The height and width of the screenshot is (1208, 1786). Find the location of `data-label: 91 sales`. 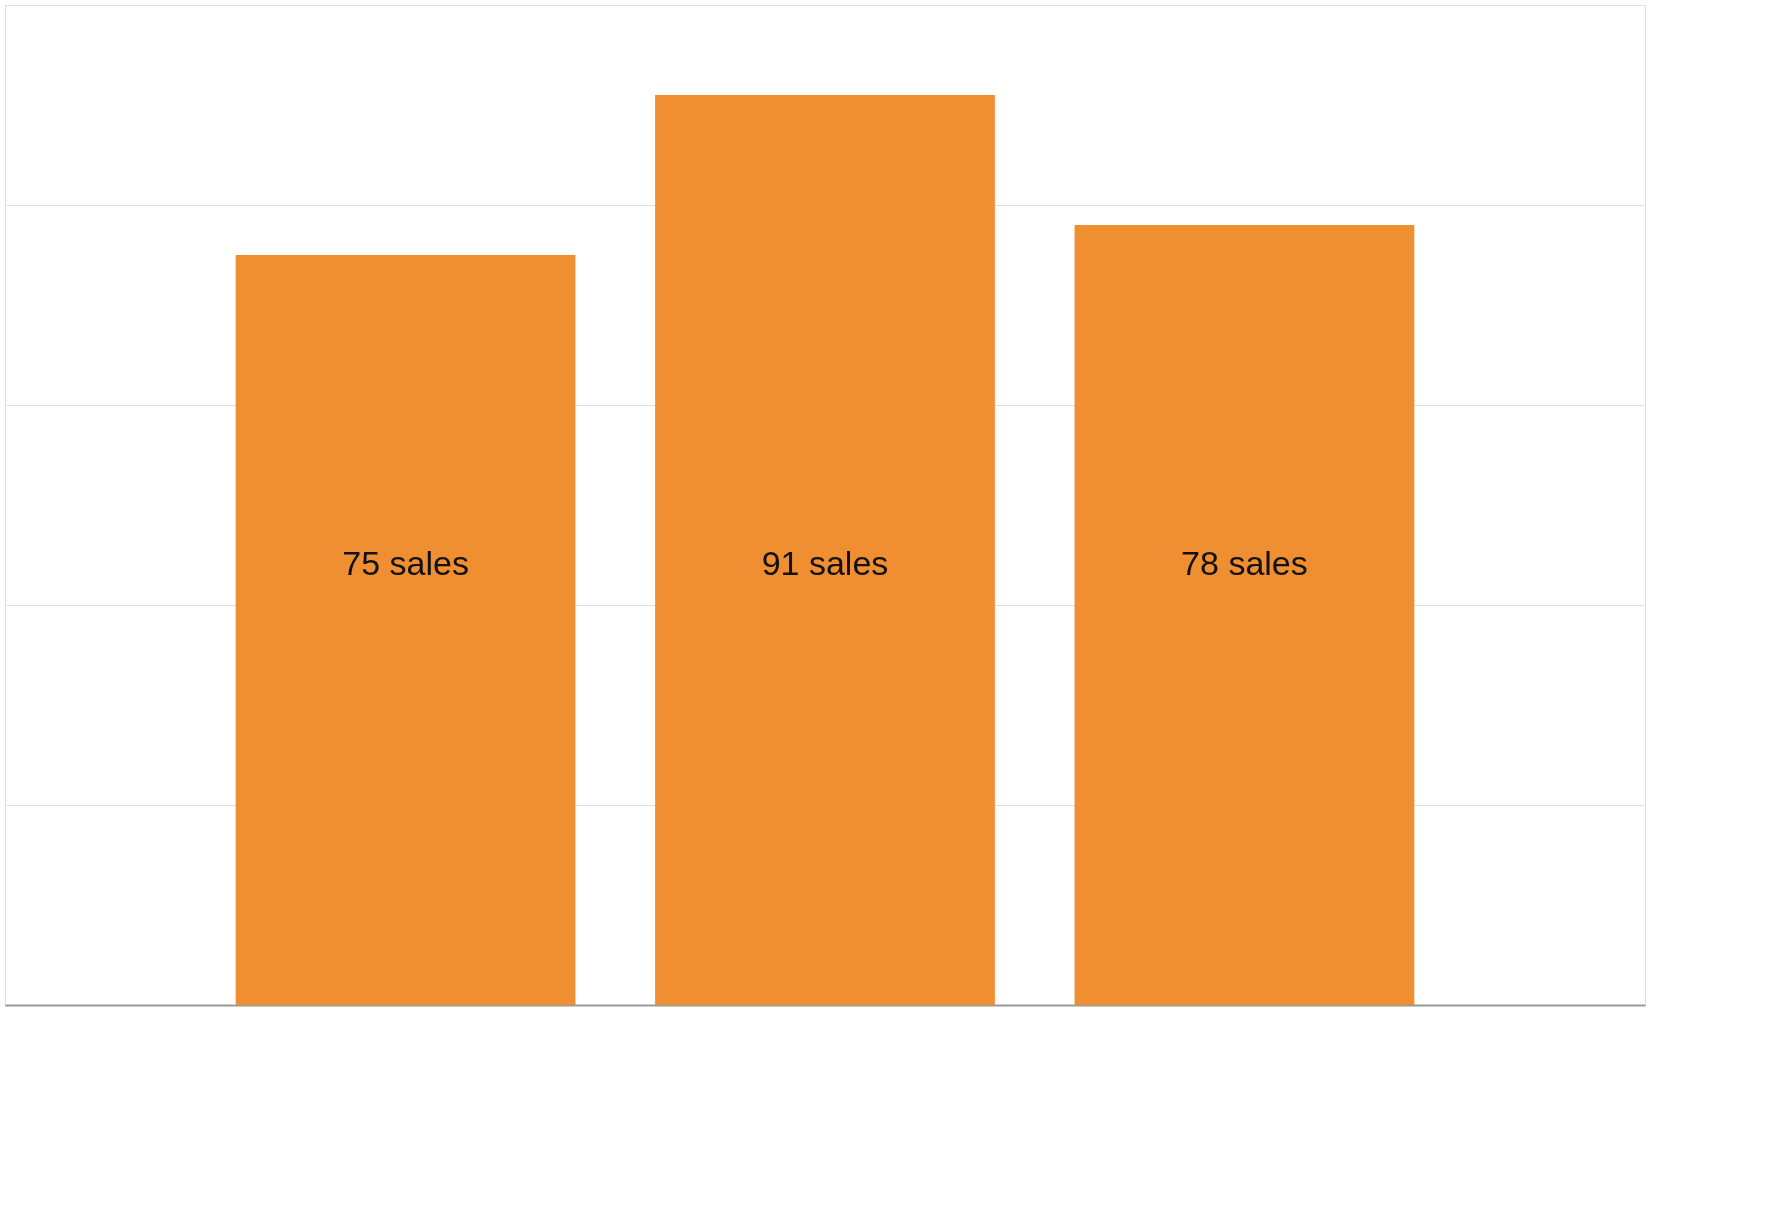

data-label: 91 sales is located at coordinates (825, 563).